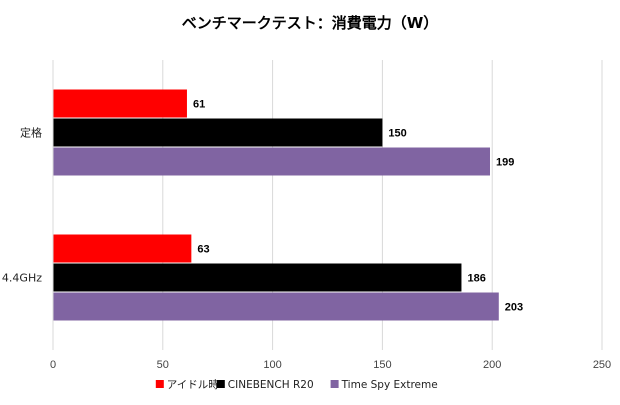 This screenshot has height=405, width=620. I want to click on legend-item: CINEBENCH R20, so click(265, 385).